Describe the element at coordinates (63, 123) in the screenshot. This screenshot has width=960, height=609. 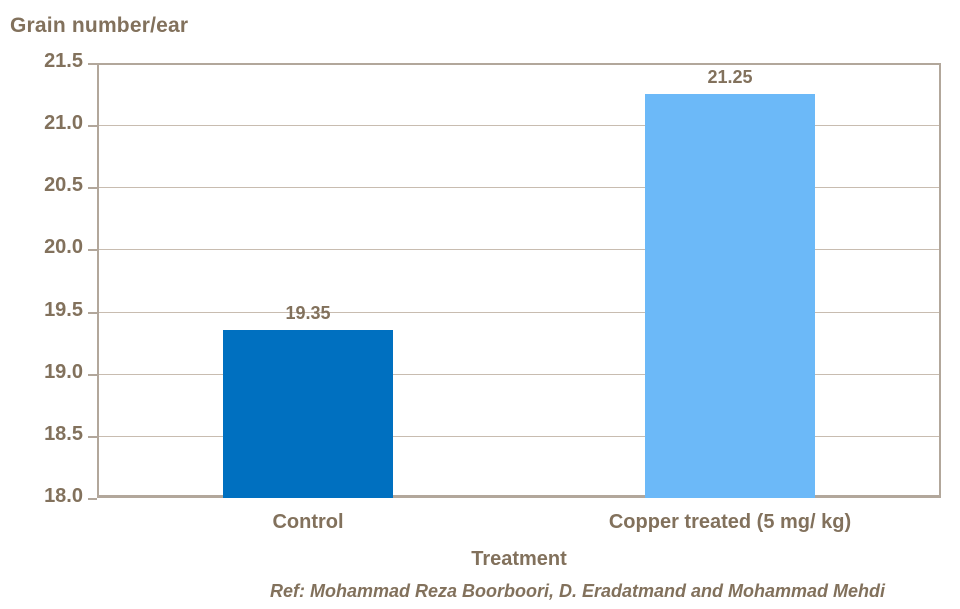
I see `y-axis-tick-label: 21.0` at that location.